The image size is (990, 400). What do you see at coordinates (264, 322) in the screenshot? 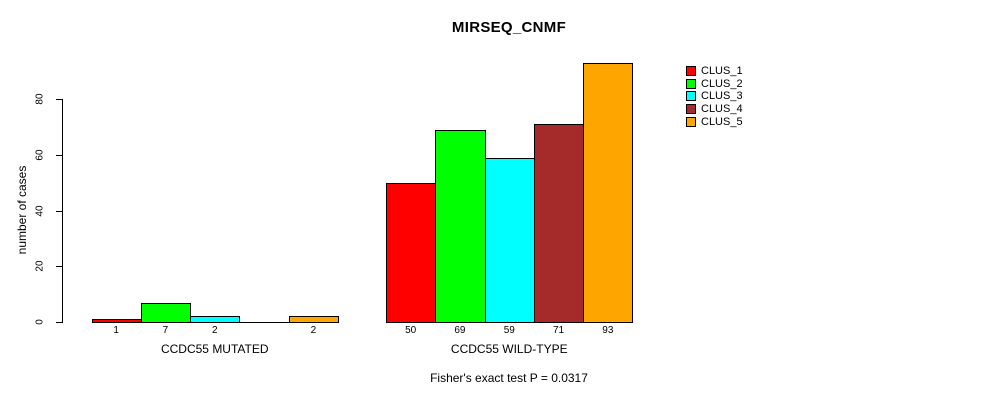
I see `bar-clus_4-zero` at bounding box center [264, 322].